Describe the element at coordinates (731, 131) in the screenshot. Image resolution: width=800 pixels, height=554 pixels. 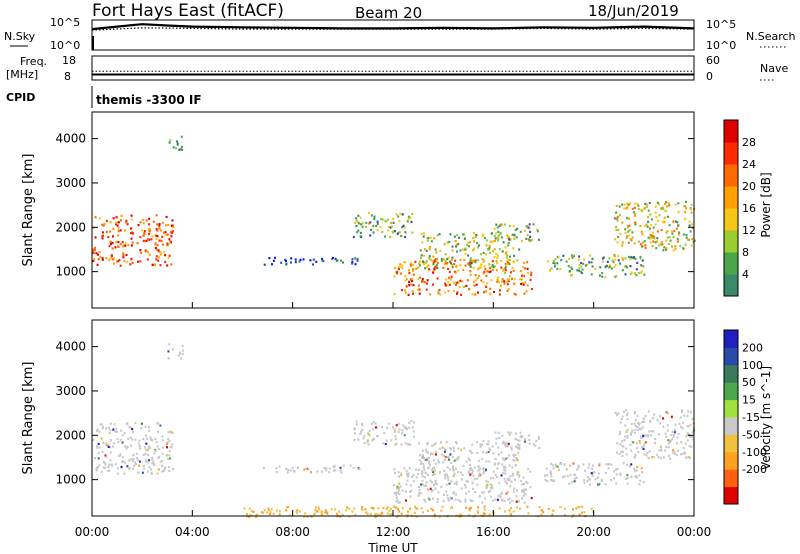
I see `colorbar-bin` at that location.